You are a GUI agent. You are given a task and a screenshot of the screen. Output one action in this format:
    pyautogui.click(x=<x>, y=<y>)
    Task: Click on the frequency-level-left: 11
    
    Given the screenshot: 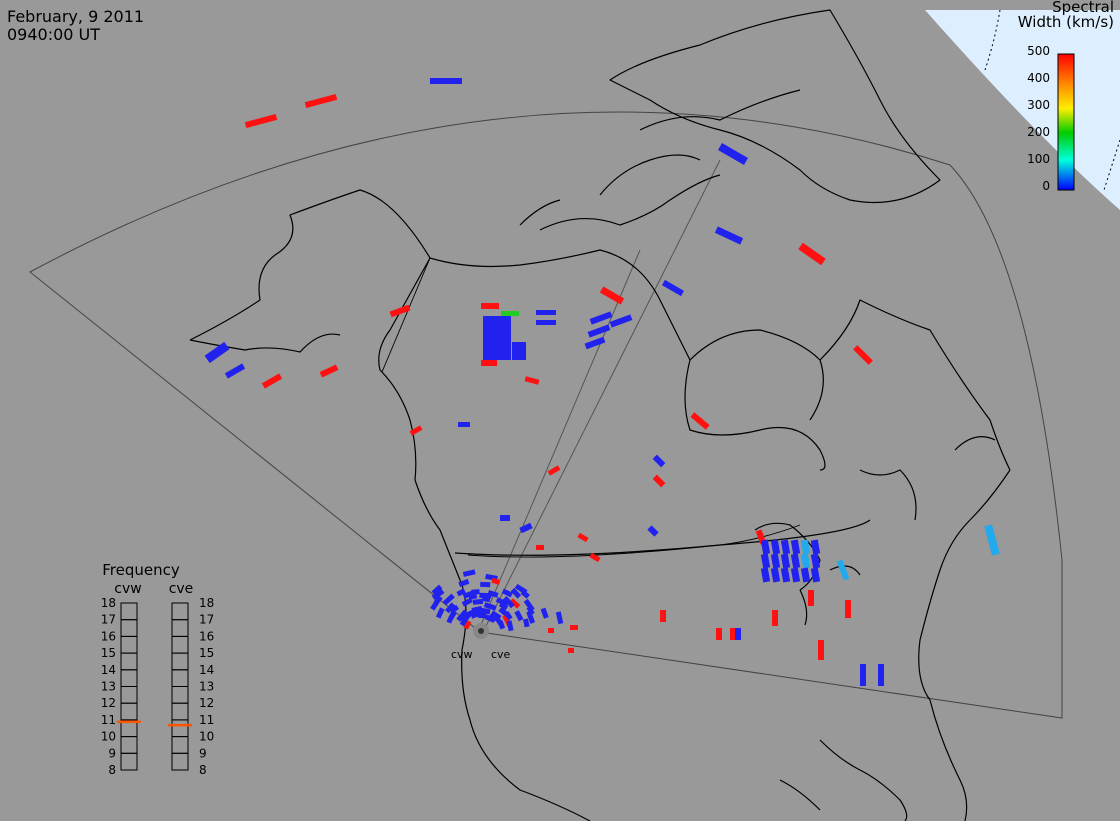 What is the action you would take?
    pyautogui.click(x=108, y=720)
    